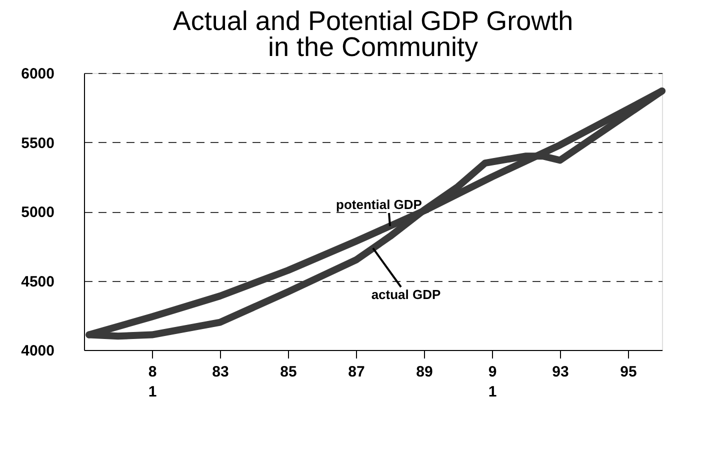  What do you see at coordinates (424, 372) in the screenshot?
I see `x-tick-label: 89` at bounding box center [424, 372].